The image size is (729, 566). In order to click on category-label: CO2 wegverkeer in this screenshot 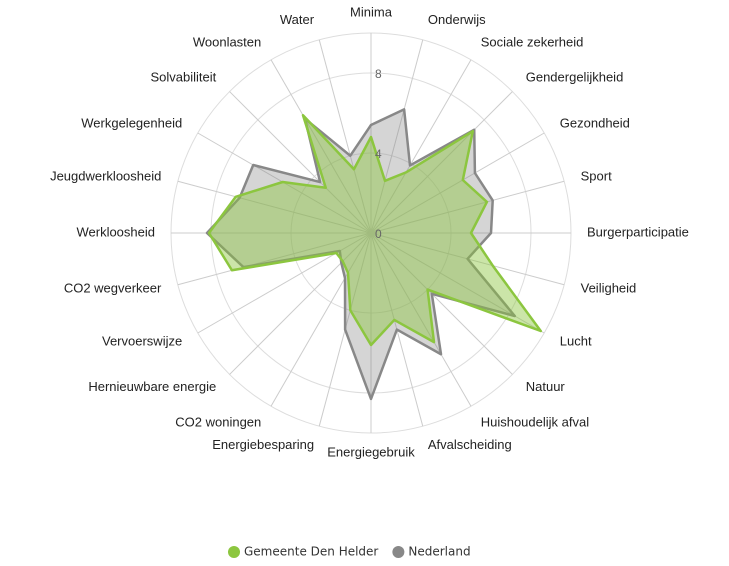, I will do `click(113, 288)`.